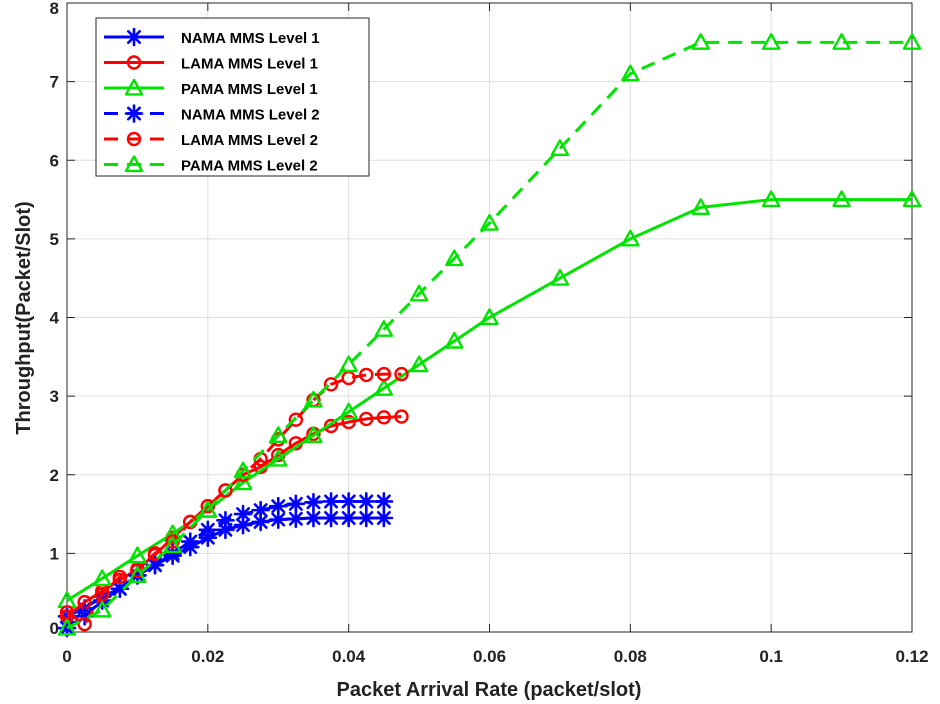 Image resolution: width=940 pixels, height=704 pixels. Describe the element at coordinates (211, 88) in the screenshot. I see `legend-item: PAMA MMS Level 1` at that location.